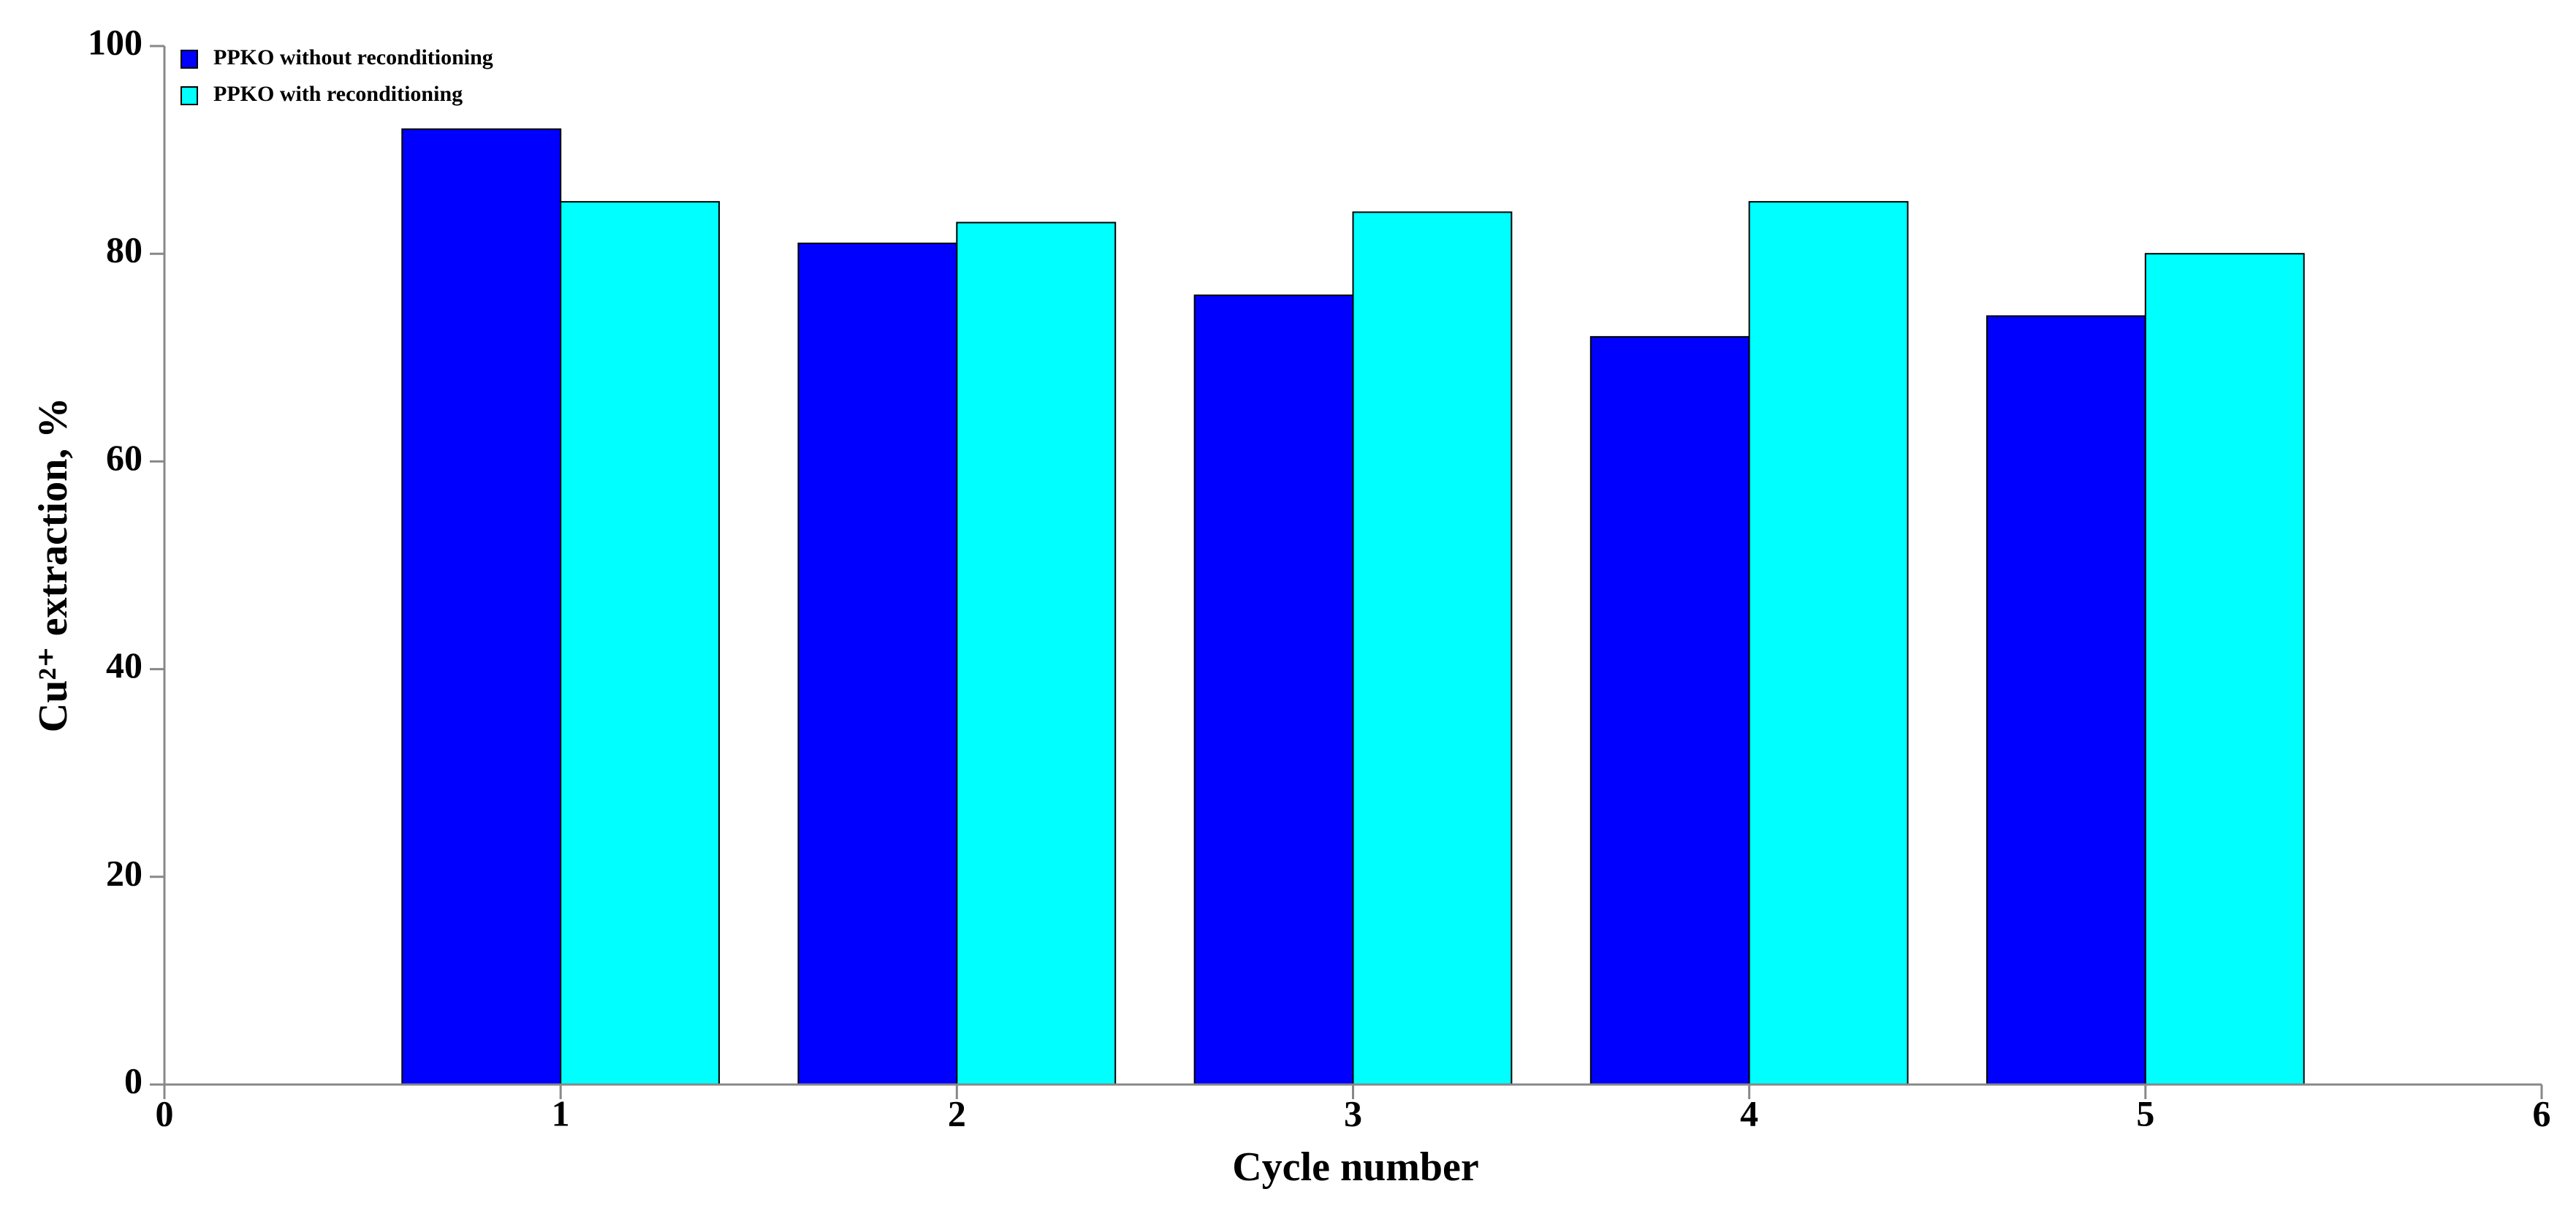 Image resolution: width=2576 pixels, height=1219 pixels. Describe the element at coordinates (115, 41) in the screenshot. I see `y-tick-label: 100` at that location.